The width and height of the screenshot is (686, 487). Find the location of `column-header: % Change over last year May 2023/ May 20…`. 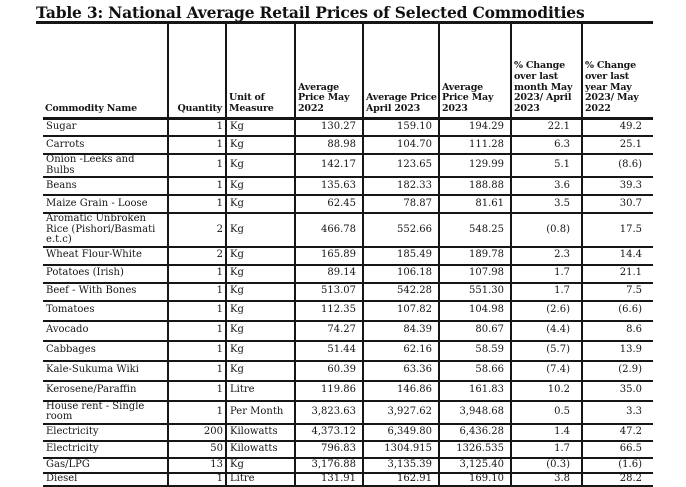

column-header: % Change over last year May 2023/ May 20… is located at coordinates (617, 72).